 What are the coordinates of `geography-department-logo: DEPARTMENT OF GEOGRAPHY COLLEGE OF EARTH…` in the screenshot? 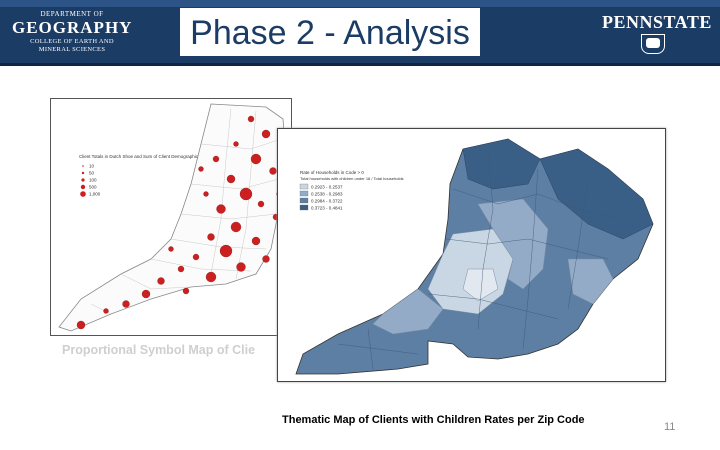 It's located at (72, 32).